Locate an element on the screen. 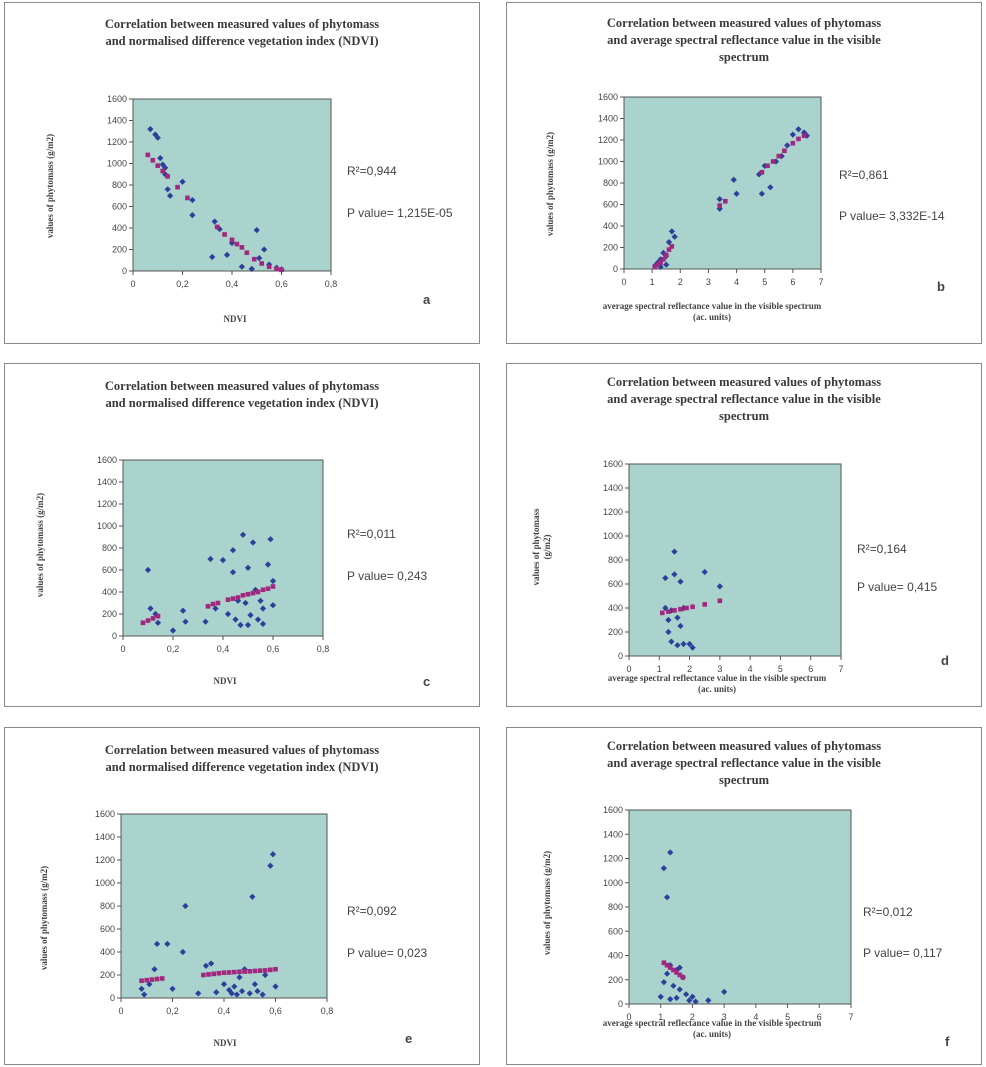 This screenshot has height=1067, width=986. x-tick-label: 6 is located at coordinates (792, 282).